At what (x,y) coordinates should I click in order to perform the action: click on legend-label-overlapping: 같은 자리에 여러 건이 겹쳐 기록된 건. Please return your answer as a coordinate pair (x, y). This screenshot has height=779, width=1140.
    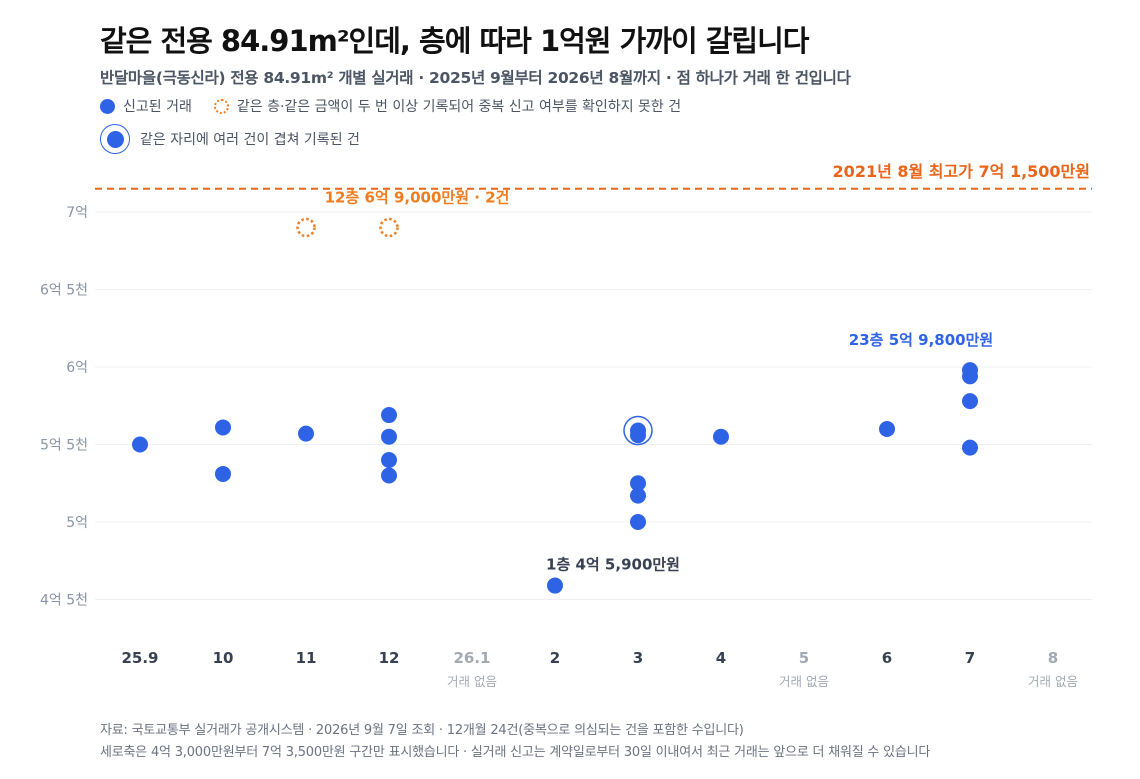
    Looking at the image, I should click on (250, 140).